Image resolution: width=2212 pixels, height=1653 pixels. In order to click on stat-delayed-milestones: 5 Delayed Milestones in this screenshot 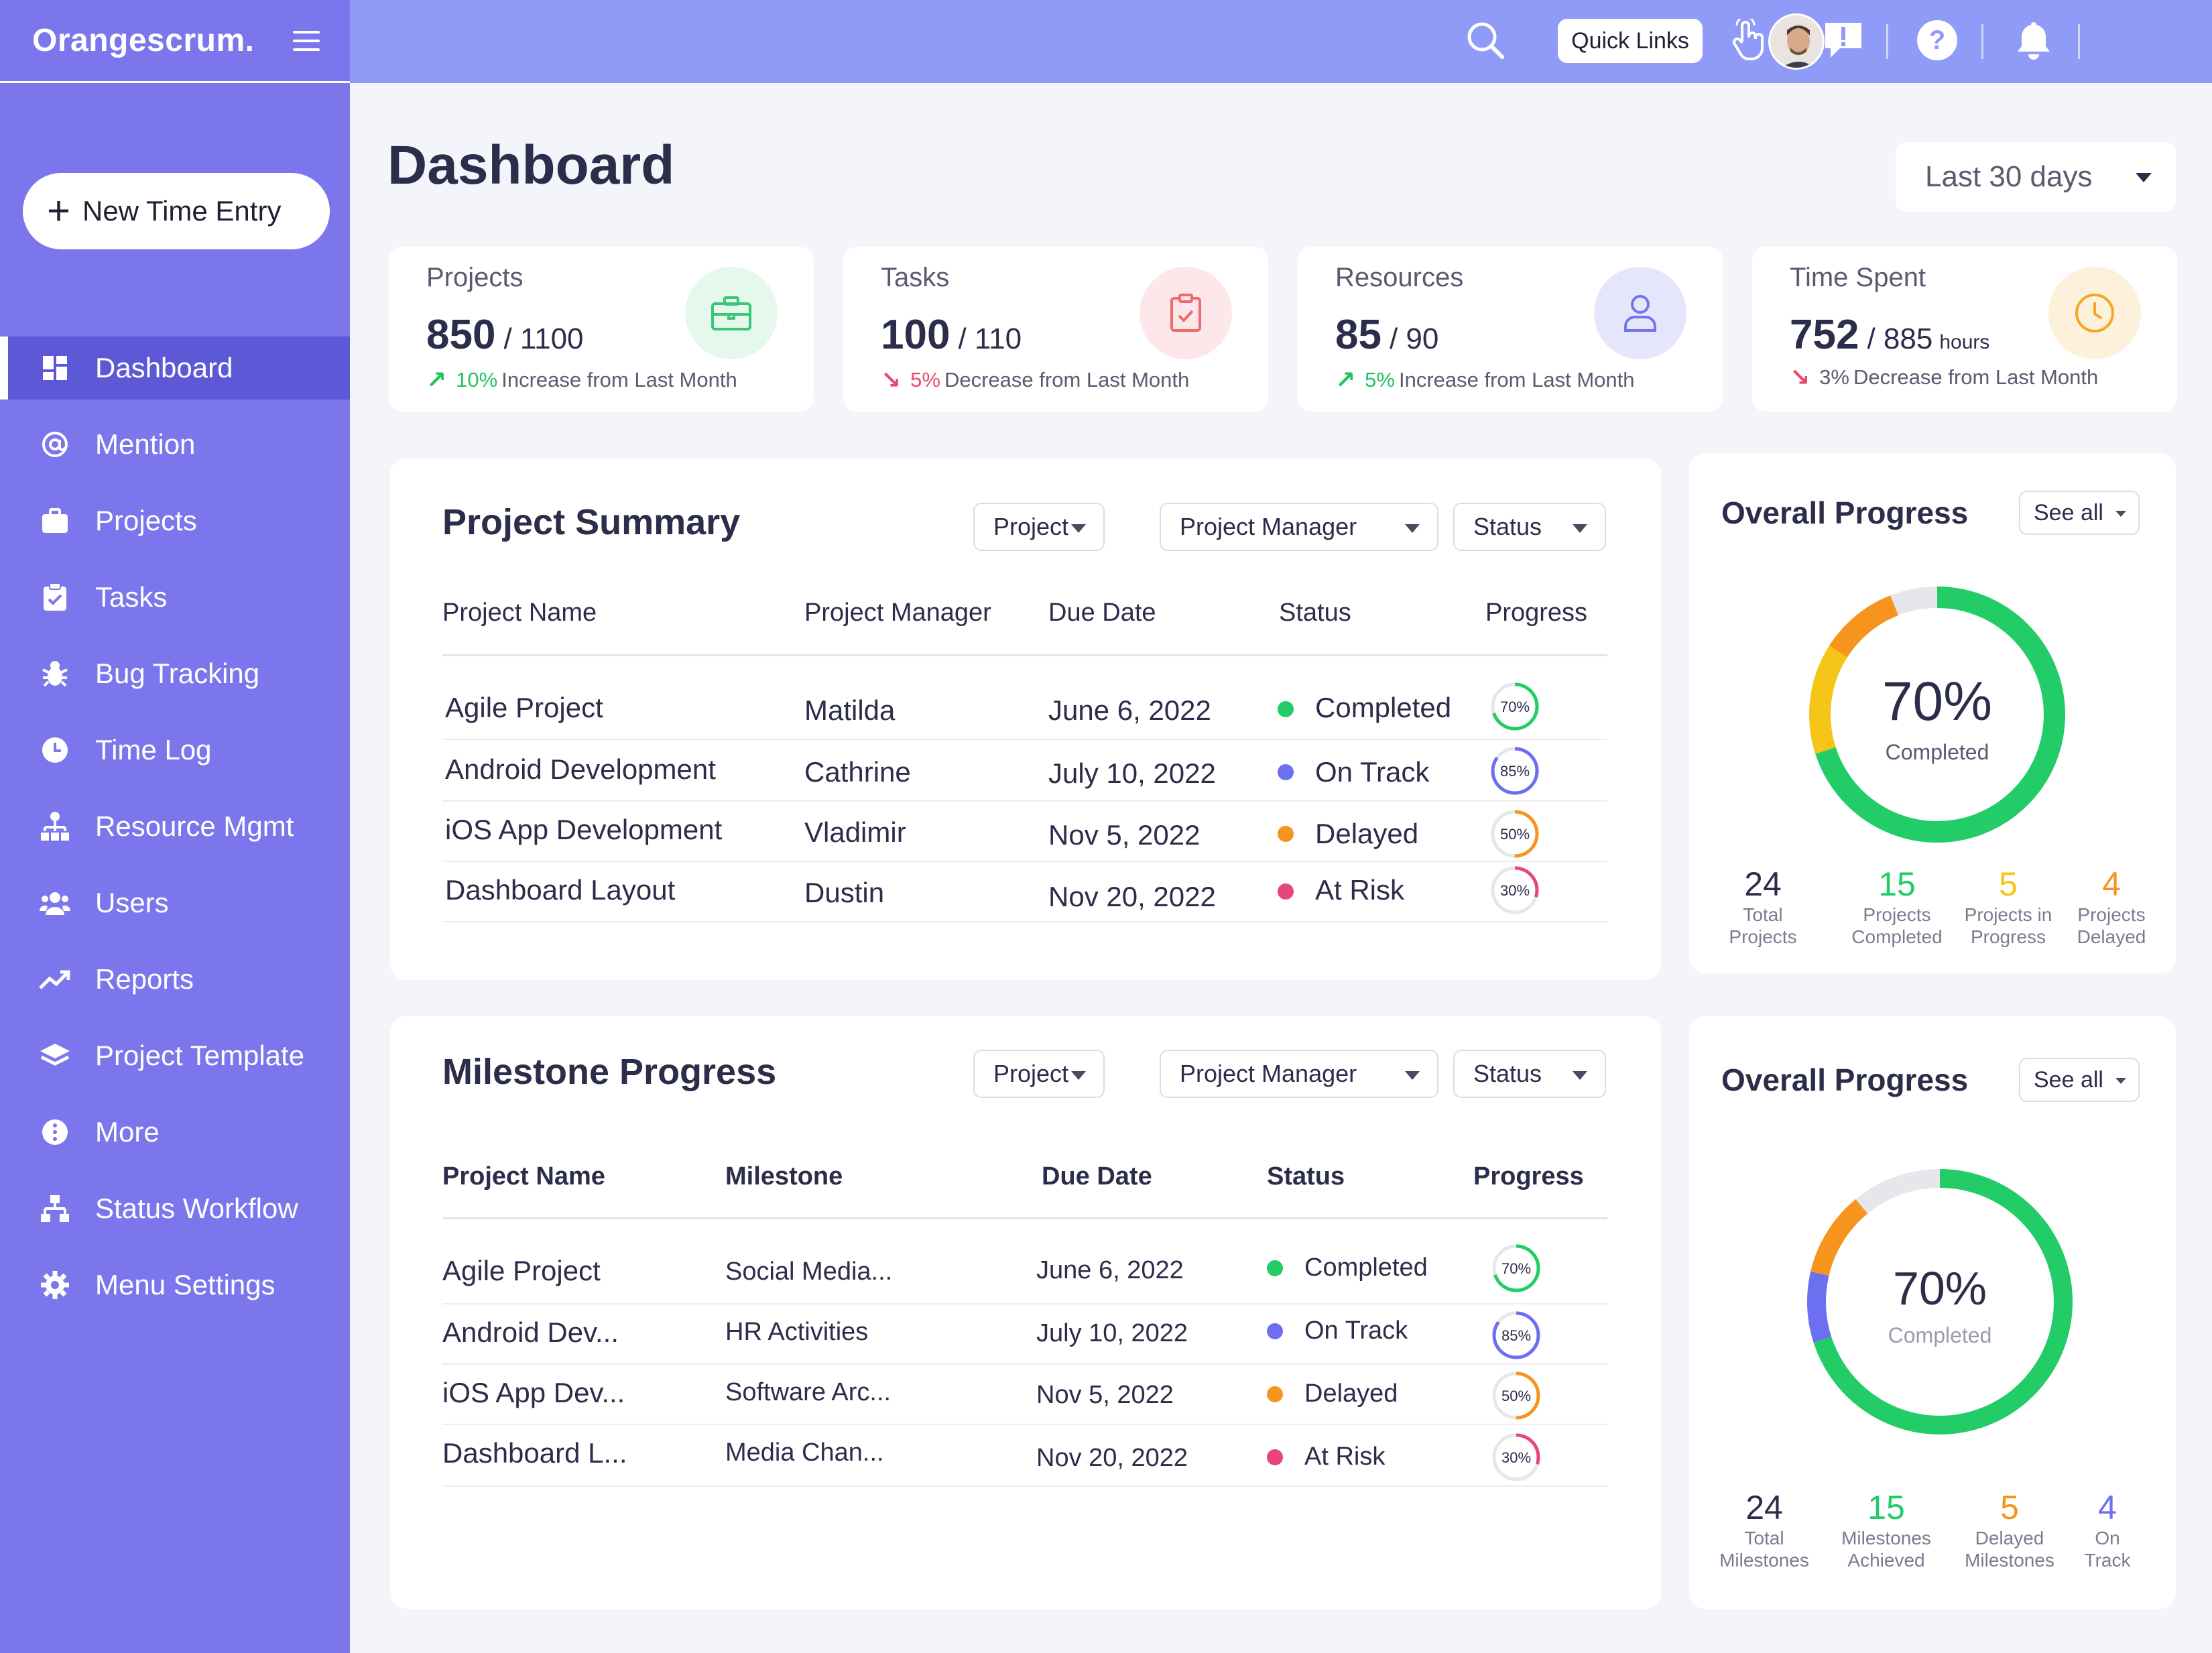, I will do `click(2009, 1530)`.